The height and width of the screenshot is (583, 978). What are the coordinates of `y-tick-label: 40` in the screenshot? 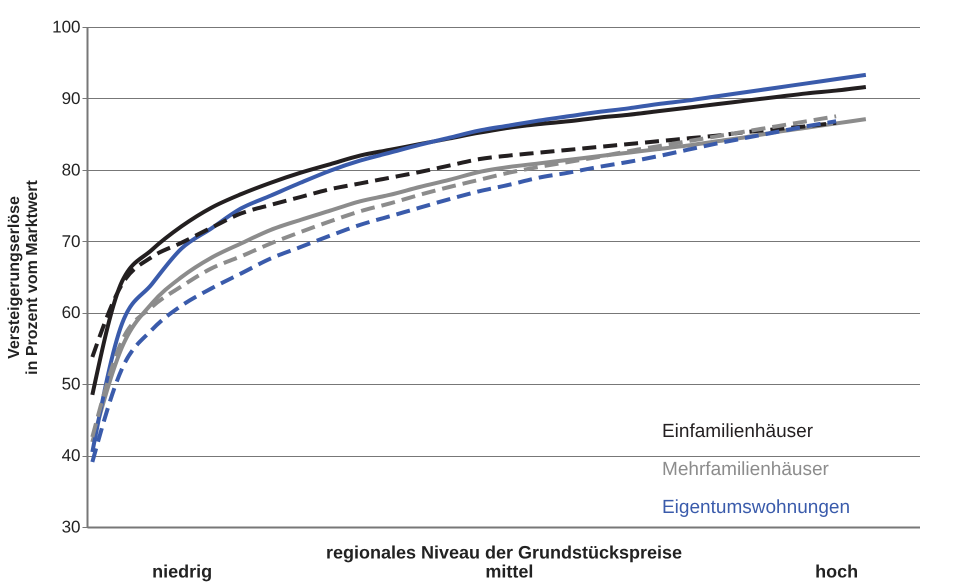 It's located at (71, 456).